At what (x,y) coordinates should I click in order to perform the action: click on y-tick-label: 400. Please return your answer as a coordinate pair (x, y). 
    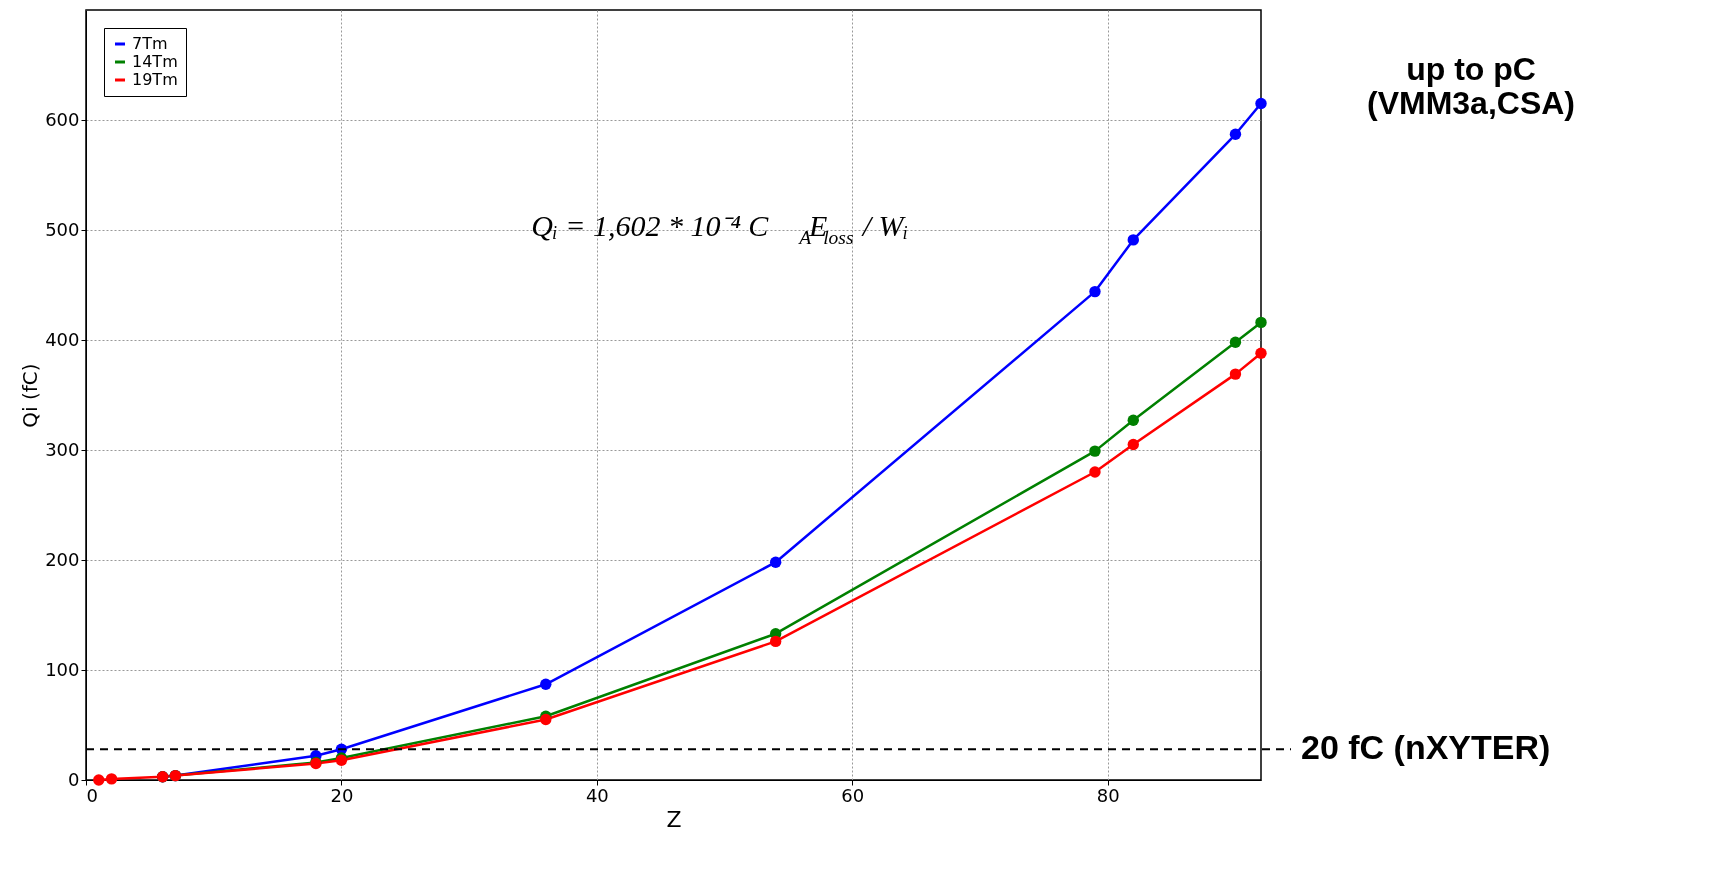
    Looking at the image, I should click on (62, 339).